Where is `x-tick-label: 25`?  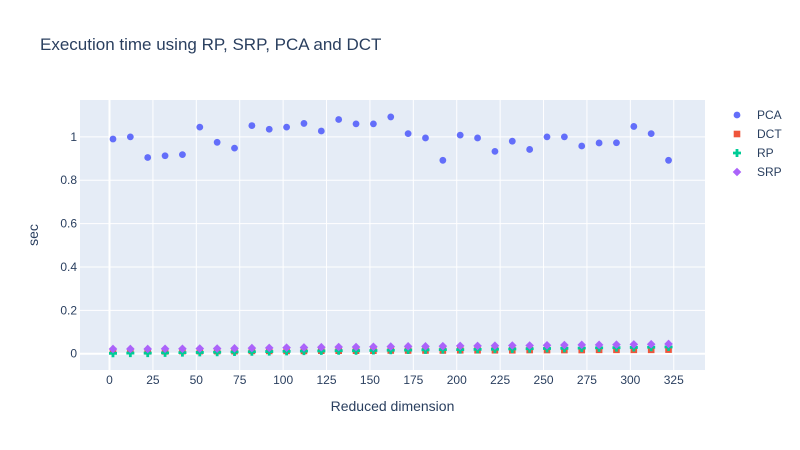
x-tick-label: 25 is located at coordinates (153, 380).